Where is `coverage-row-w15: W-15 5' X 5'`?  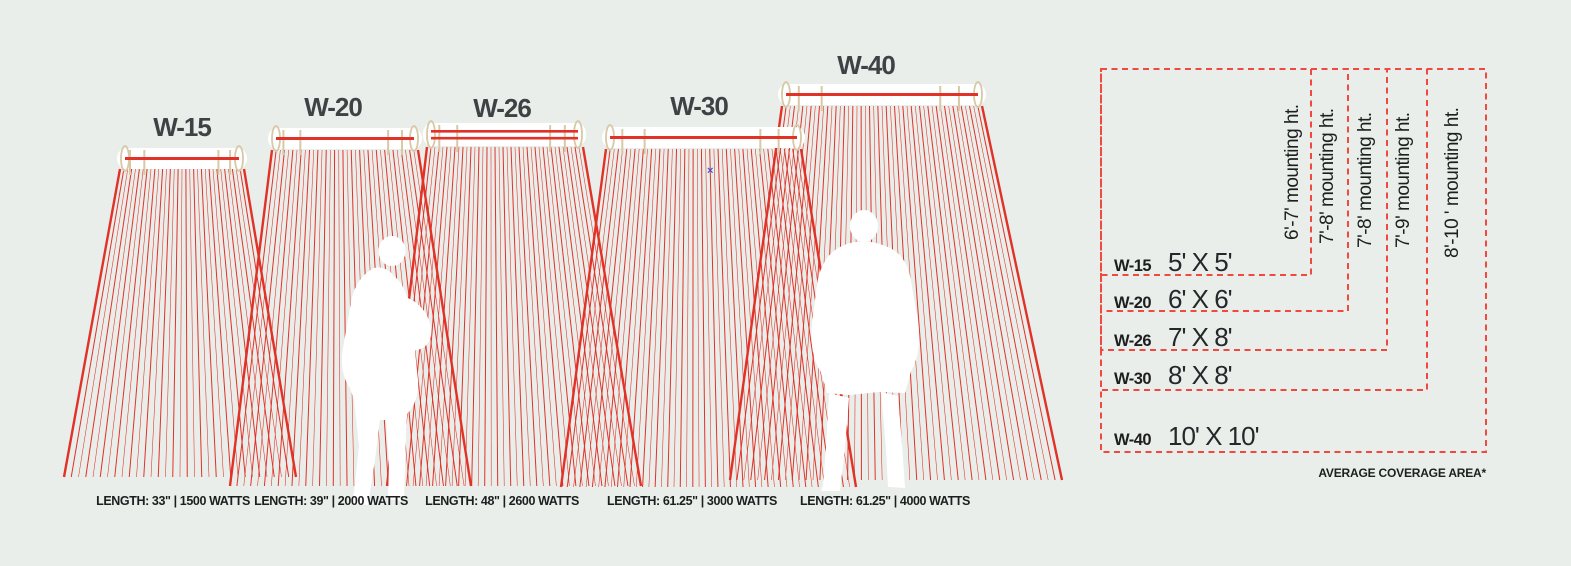
coverage-row-w15: W-15 5' X 5' is located at coordinates (1173, 262).